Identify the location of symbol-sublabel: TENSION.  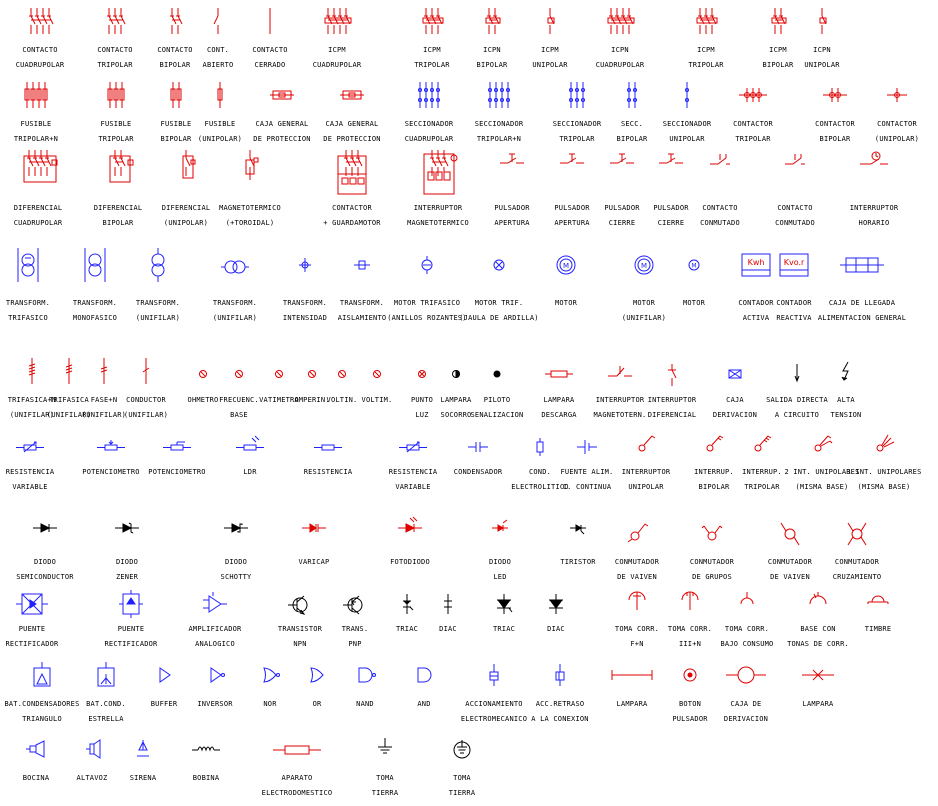
(846, 415).